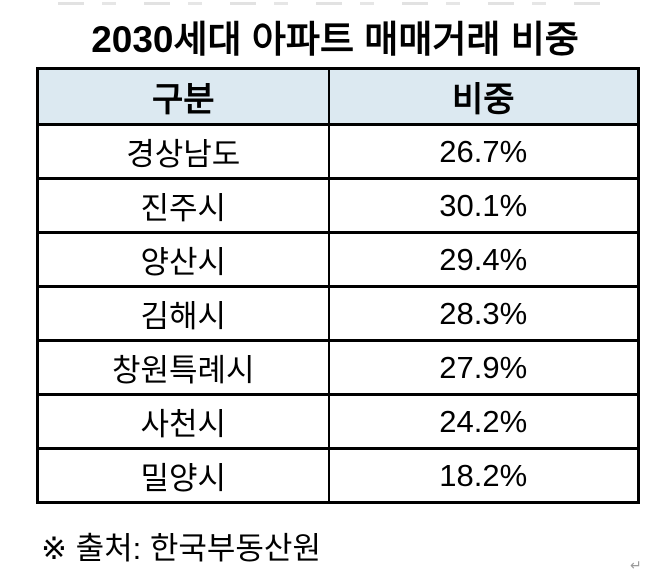 This screenshot has width=670, height=580. What do you see at coordinates (483, 96) in the screenshot?
I see `column-header-share: 비중` at bounding box center [483, 96].